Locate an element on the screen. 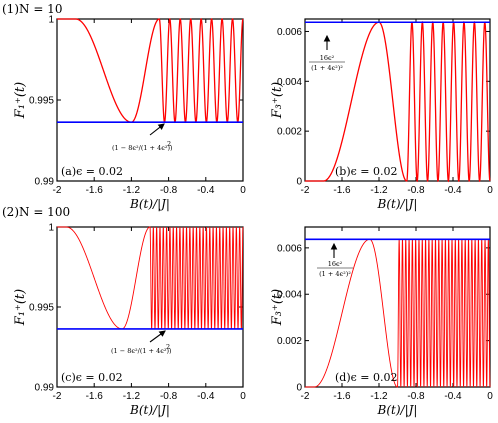 The width and height of the screenshot is (498, 423). series-curve-c is located at coordinates (150, 278).